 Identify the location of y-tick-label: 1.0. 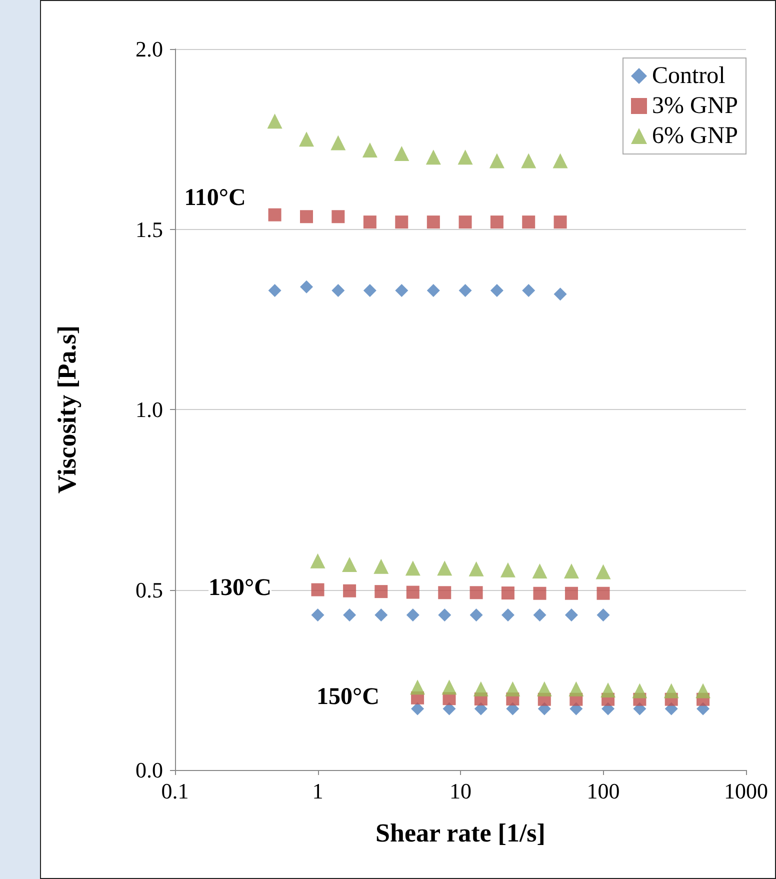
(149, 409).